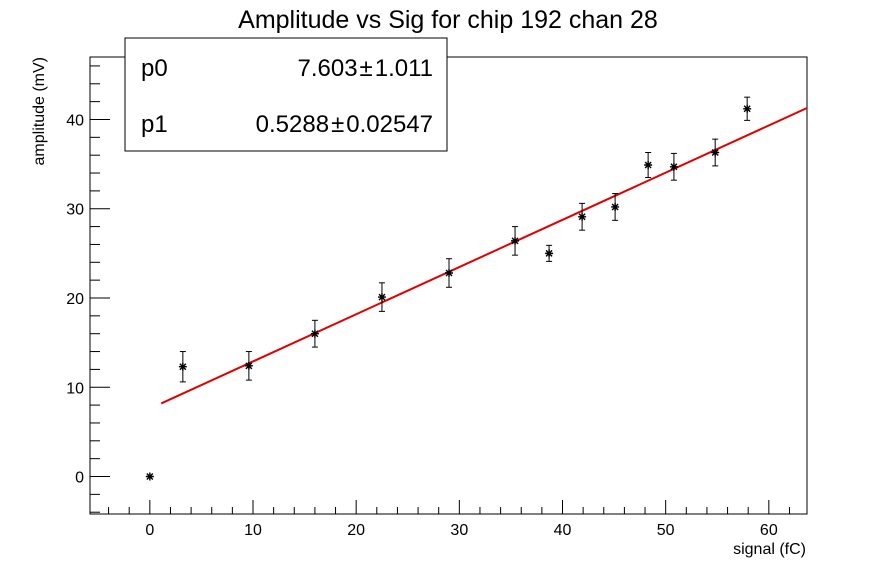 The height and width of the screenshot is (572, 896). What do you see at coordinates (356, 530) in the screenshot?
I see `x-tick-label: 20` at bounding box center [356, 530].